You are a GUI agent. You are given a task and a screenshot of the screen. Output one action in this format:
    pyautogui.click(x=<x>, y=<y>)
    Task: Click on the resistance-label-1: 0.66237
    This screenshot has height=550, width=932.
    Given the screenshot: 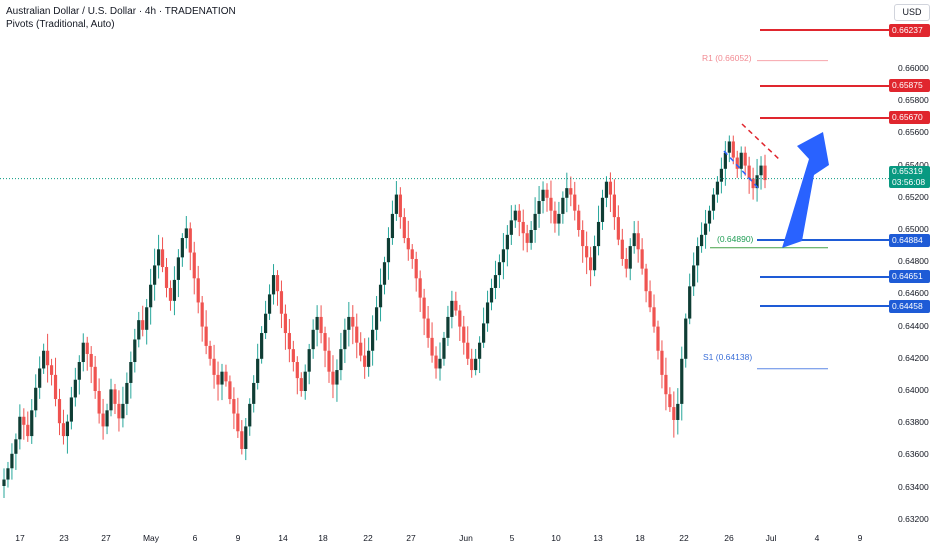 What is the action you would take?
    pyautogui.click(x=909, y=30)
    